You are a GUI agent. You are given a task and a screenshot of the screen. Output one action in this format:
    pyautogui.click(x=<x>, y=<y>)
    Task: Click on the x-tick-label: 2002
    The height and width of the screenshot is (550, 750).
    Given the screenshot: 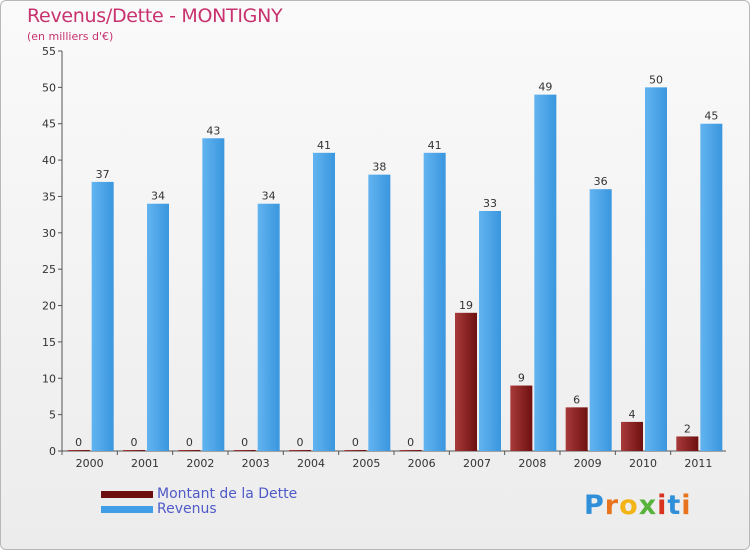 What is the action you would take?
    pyautogui.click(x=200, y=463)
    